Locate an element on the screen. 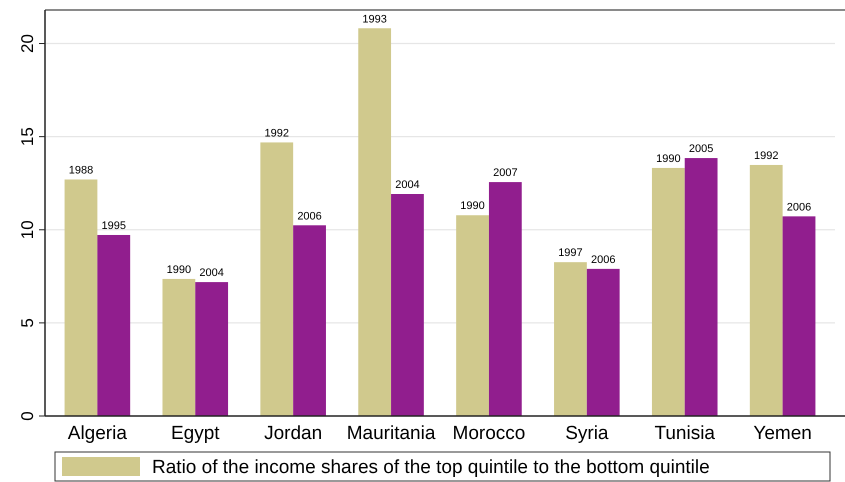 This screenshot has height=482, width=845. x-tick-label: Morocco is located at coordinates (489, 433).